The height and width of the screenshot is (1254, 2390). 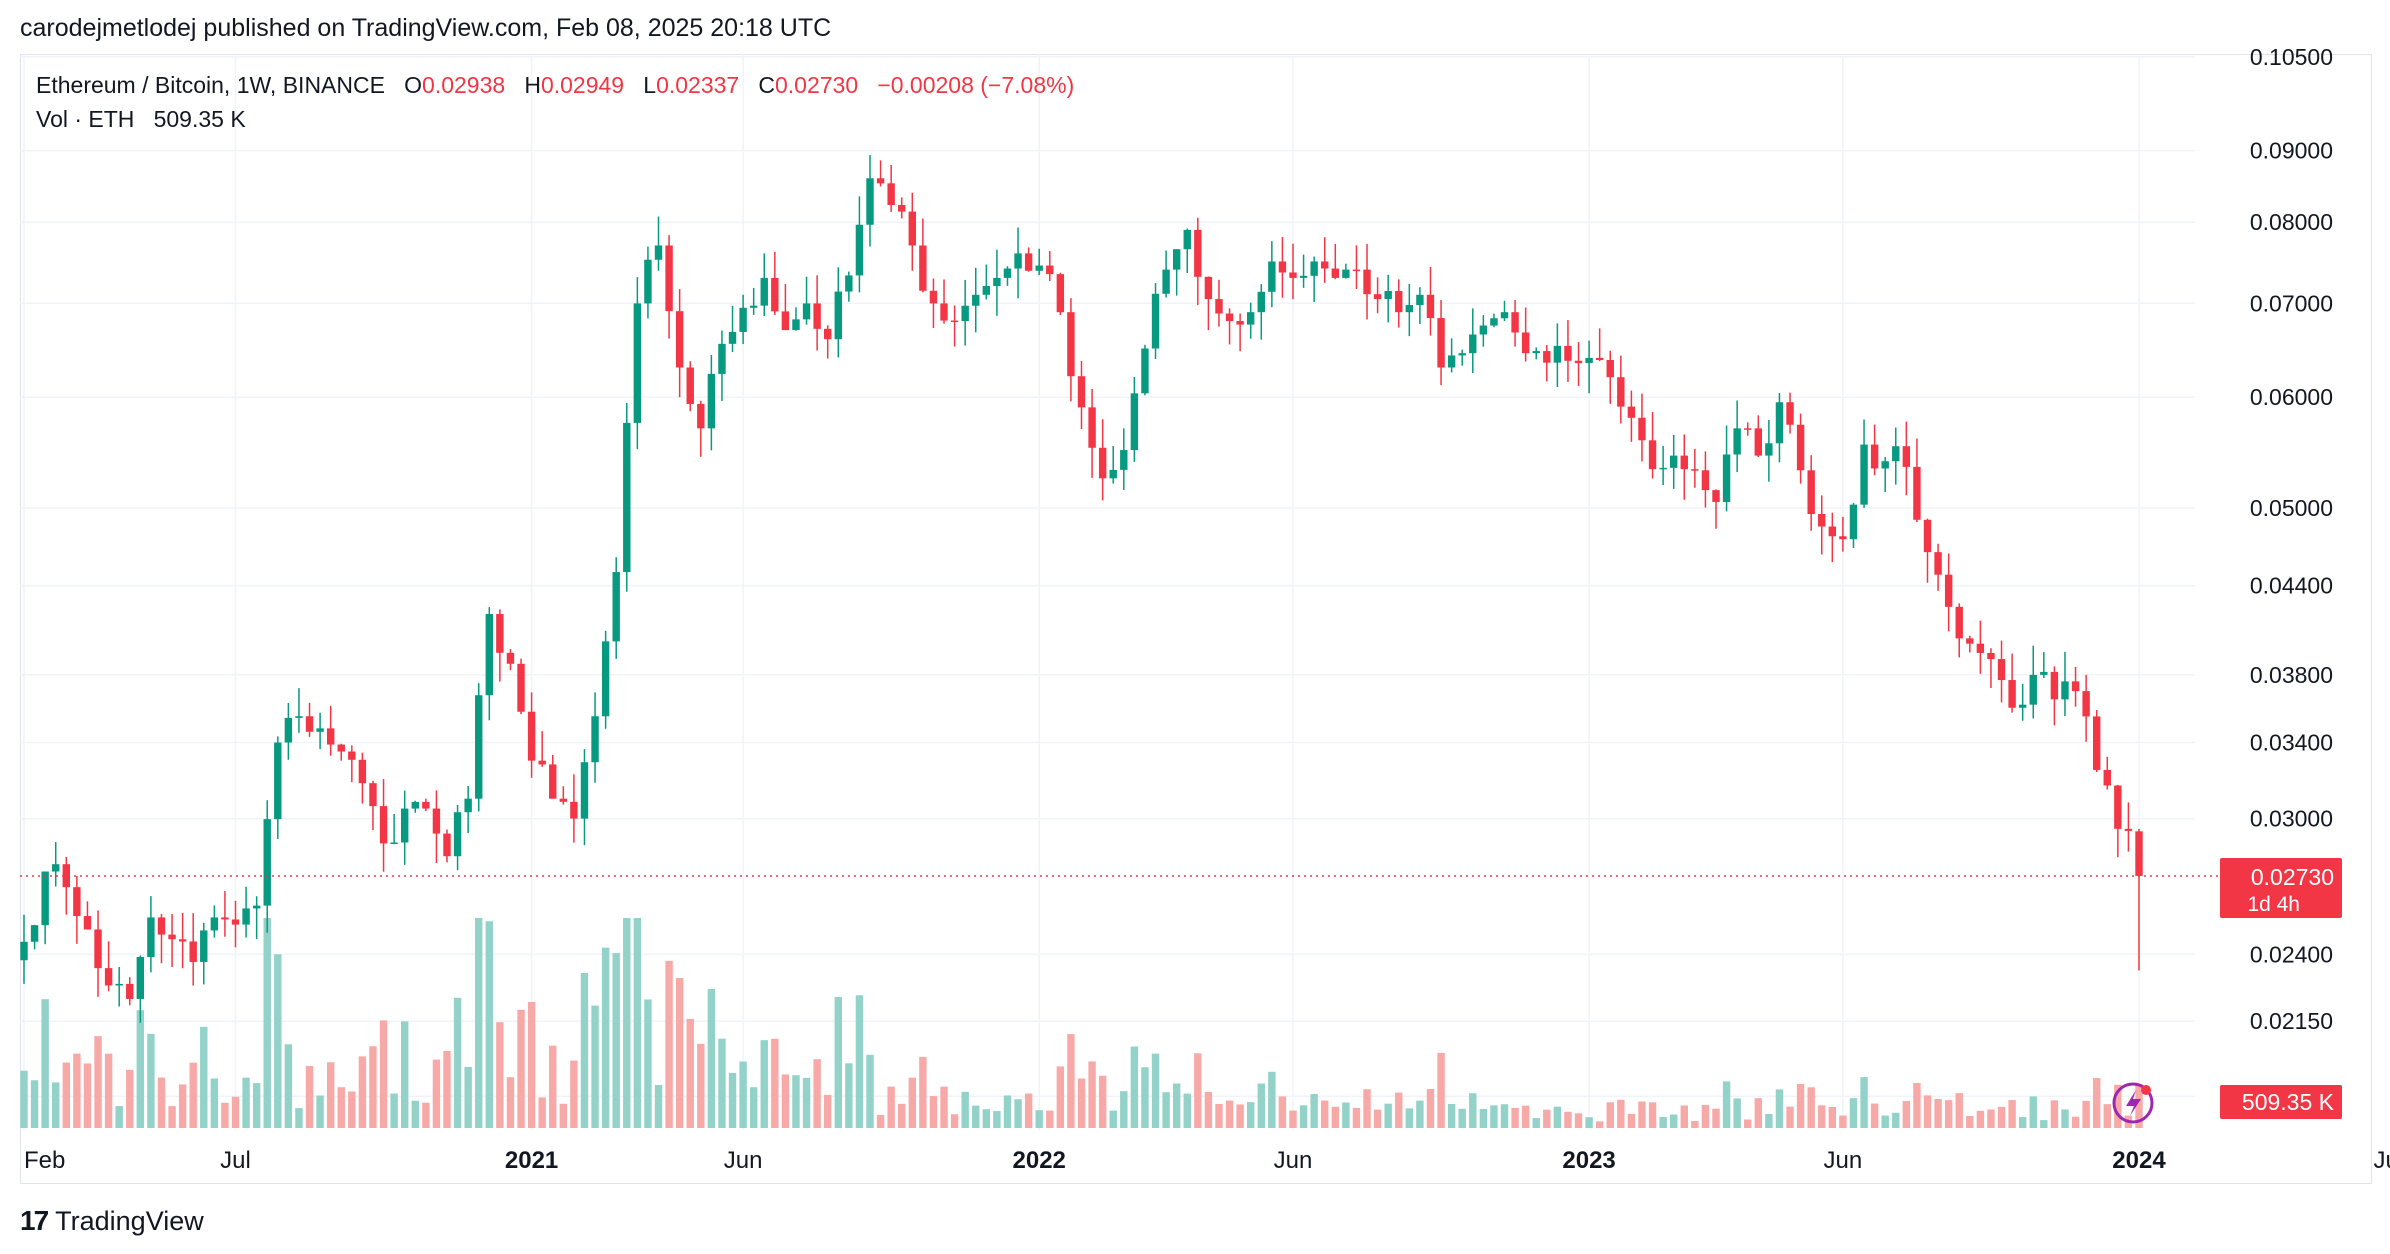 I want to click on tradingview-footer: 17 TradingView, so click(x=112, y=1221).